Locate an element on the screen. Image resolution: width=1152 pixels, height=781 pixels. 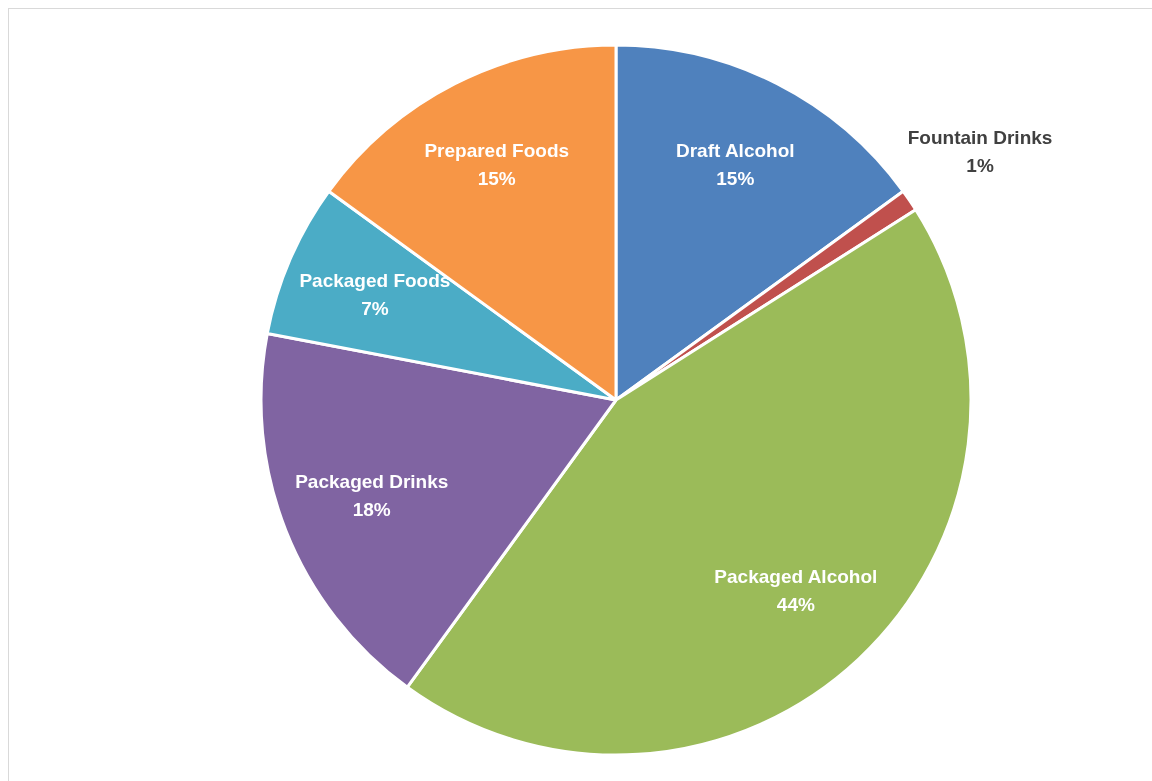
data-label: 44% is located at coordinates (795, 604).